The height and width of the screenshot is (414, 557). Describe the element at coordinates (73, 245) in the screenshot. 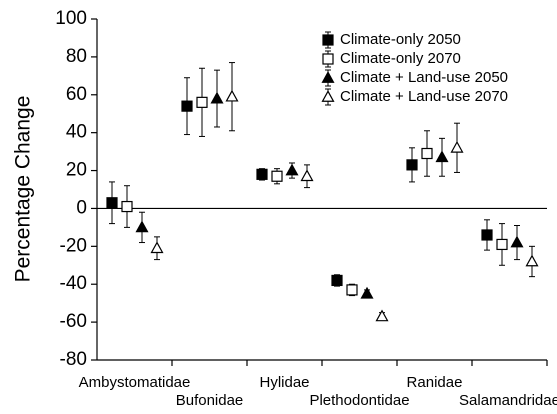

I see `y-tick-label: -20` at that location.